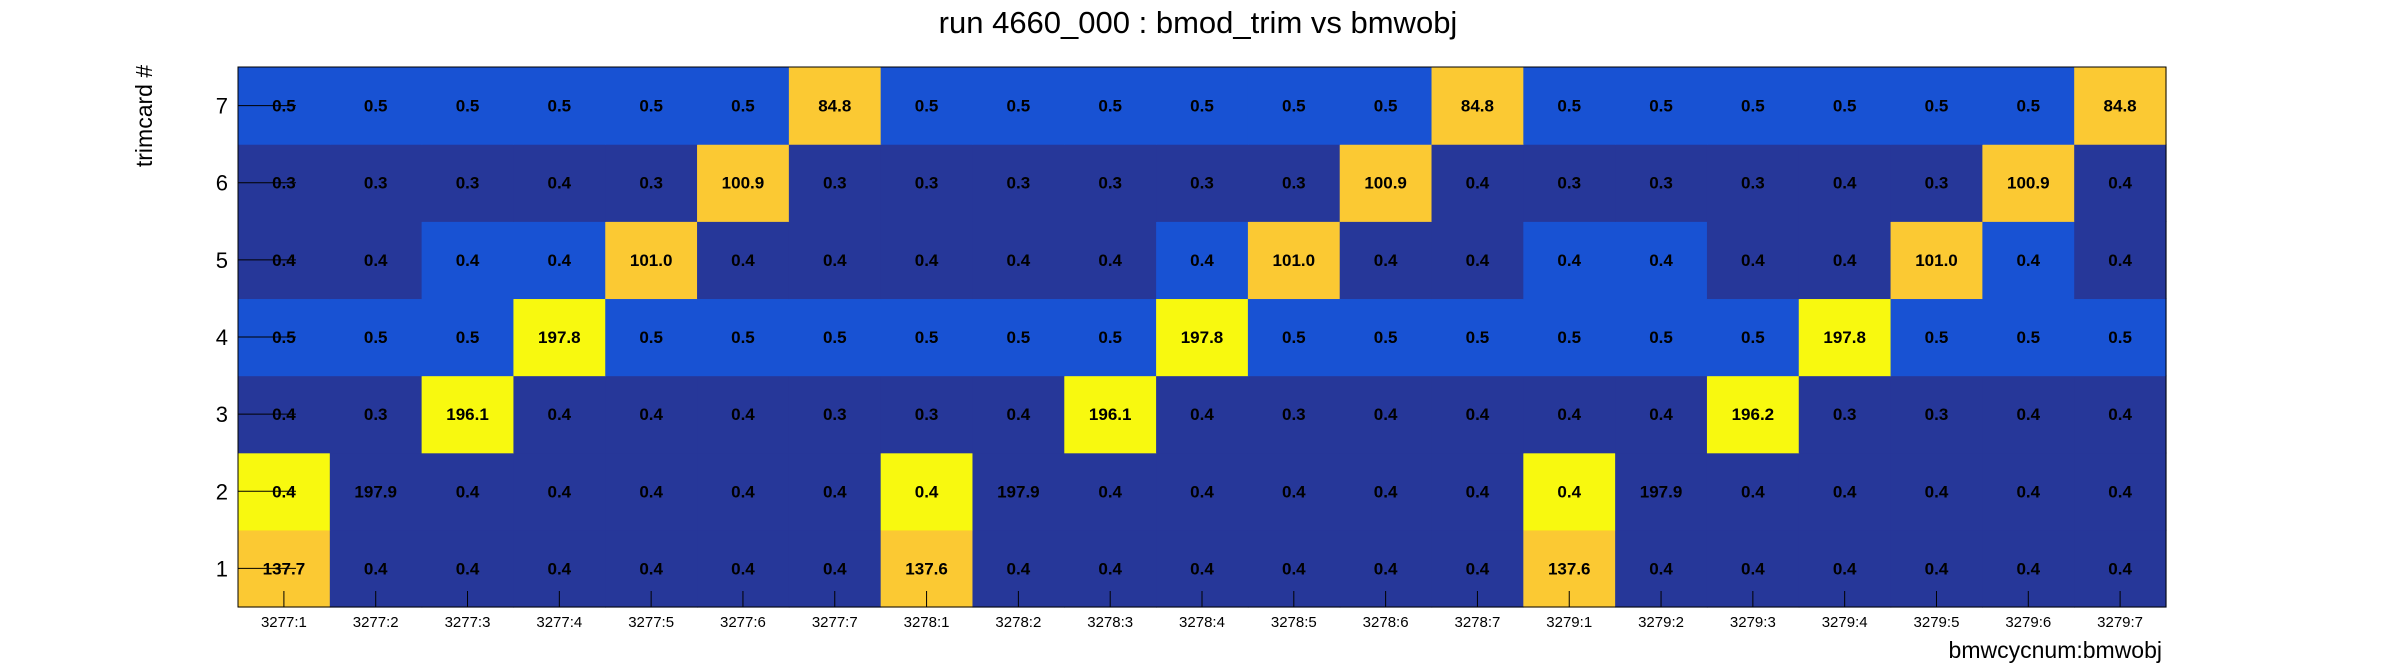  Describe the element at coordinates (376, 622) in the screenshot. I see `x-tick-label: 3277:2` at that location.